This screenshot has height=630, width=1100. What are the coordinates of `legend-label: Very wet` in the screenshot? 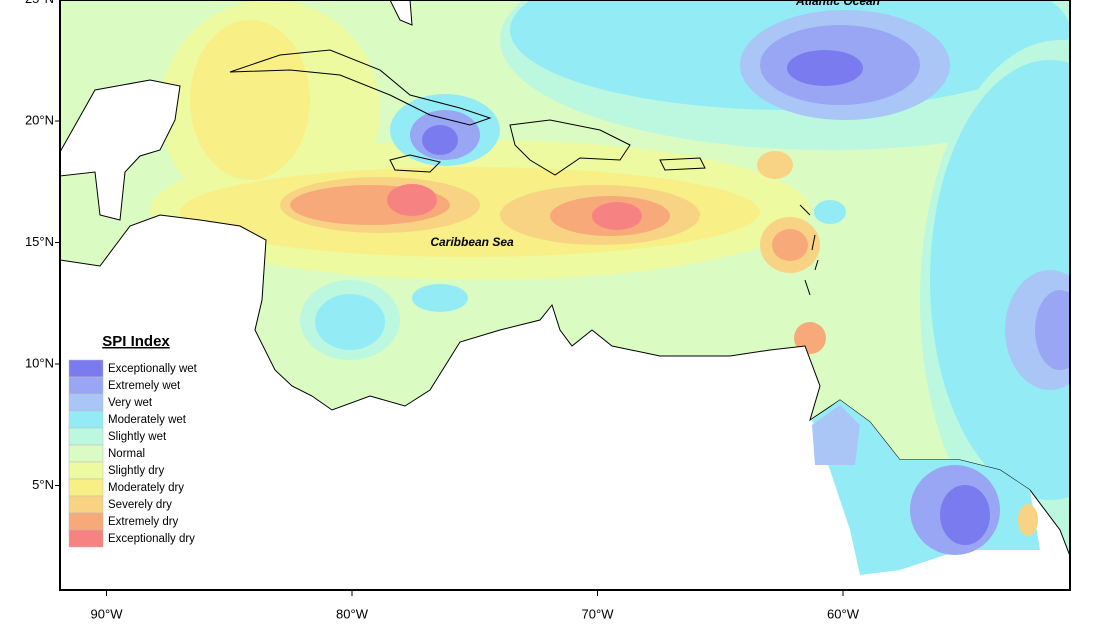 It's located at (130, 403).